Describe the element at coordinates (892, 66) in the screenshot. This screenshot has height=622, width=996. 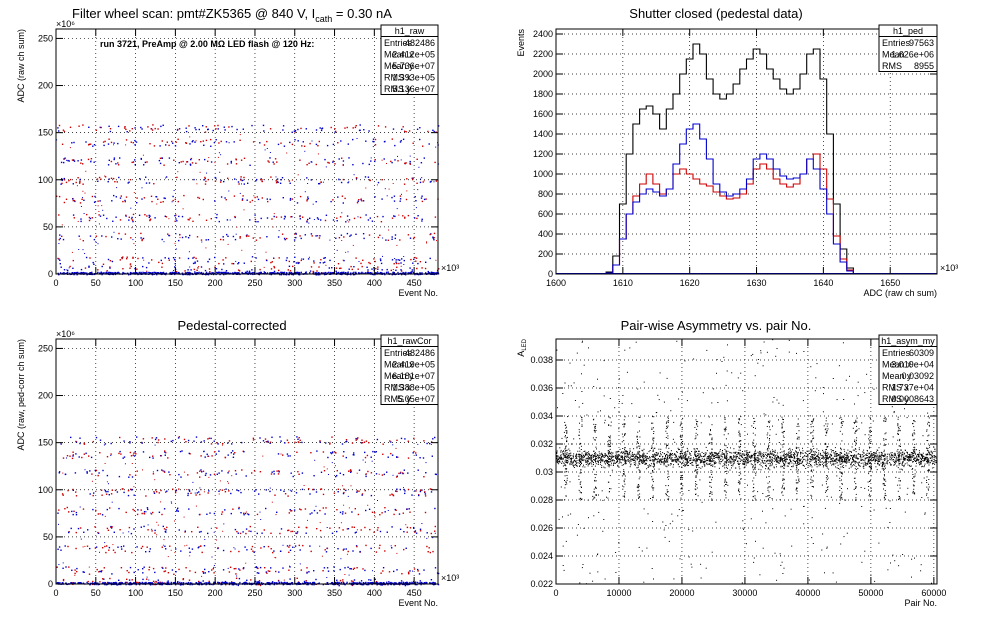
I see `stats-label: RMS` at that location.